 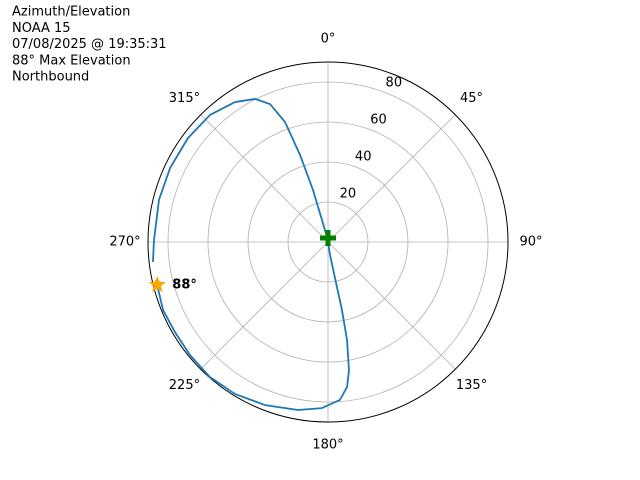 I want to click on title-line: 88° Max Elevation, so click(x=71, y=60).